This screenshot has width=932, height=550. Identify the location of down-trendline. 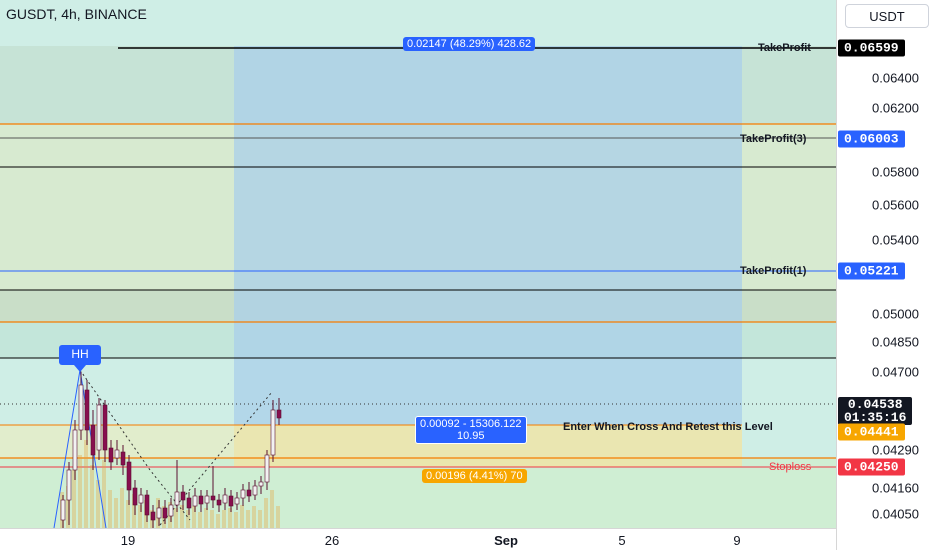
(135, 445).